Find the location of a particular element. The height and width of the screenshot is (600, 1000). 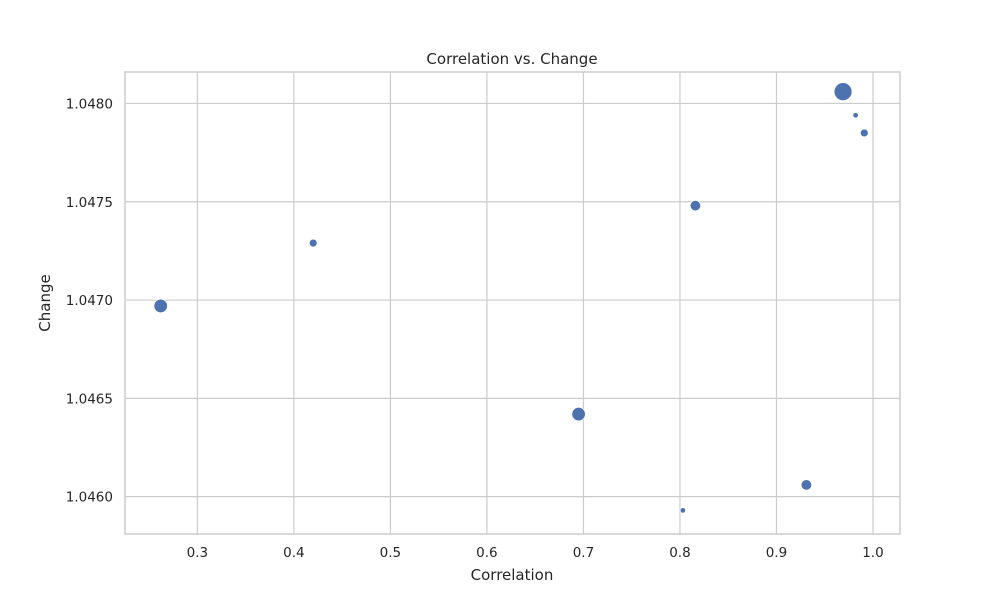

y-tick-labels: 1.0460 1.0465 1.0470 1.0475 1.0480 is located at coordinates (89, 300).